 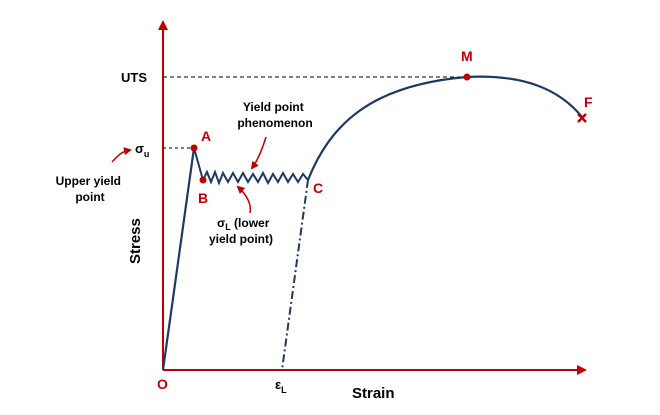 What do you see at coordinates (444, 128) in the screenshot?
I see `strain-hardening-curve` at bounding box center [444, 128].